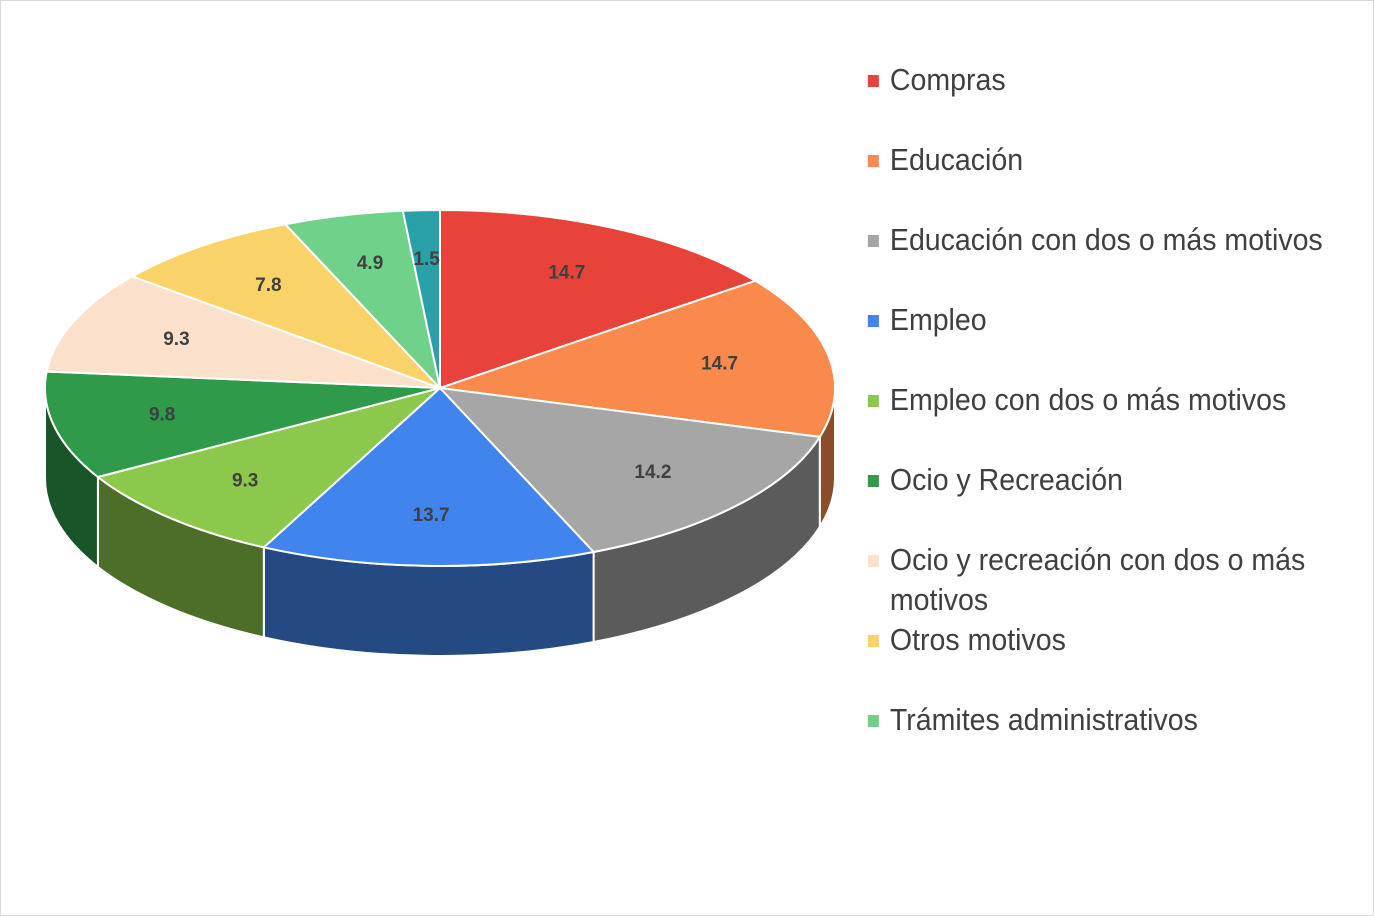 This screenshot has height=916, width=1374. Describe the element at coordinates (652, 472) in the screenshot. I see `data-label: 14.2` at that location.